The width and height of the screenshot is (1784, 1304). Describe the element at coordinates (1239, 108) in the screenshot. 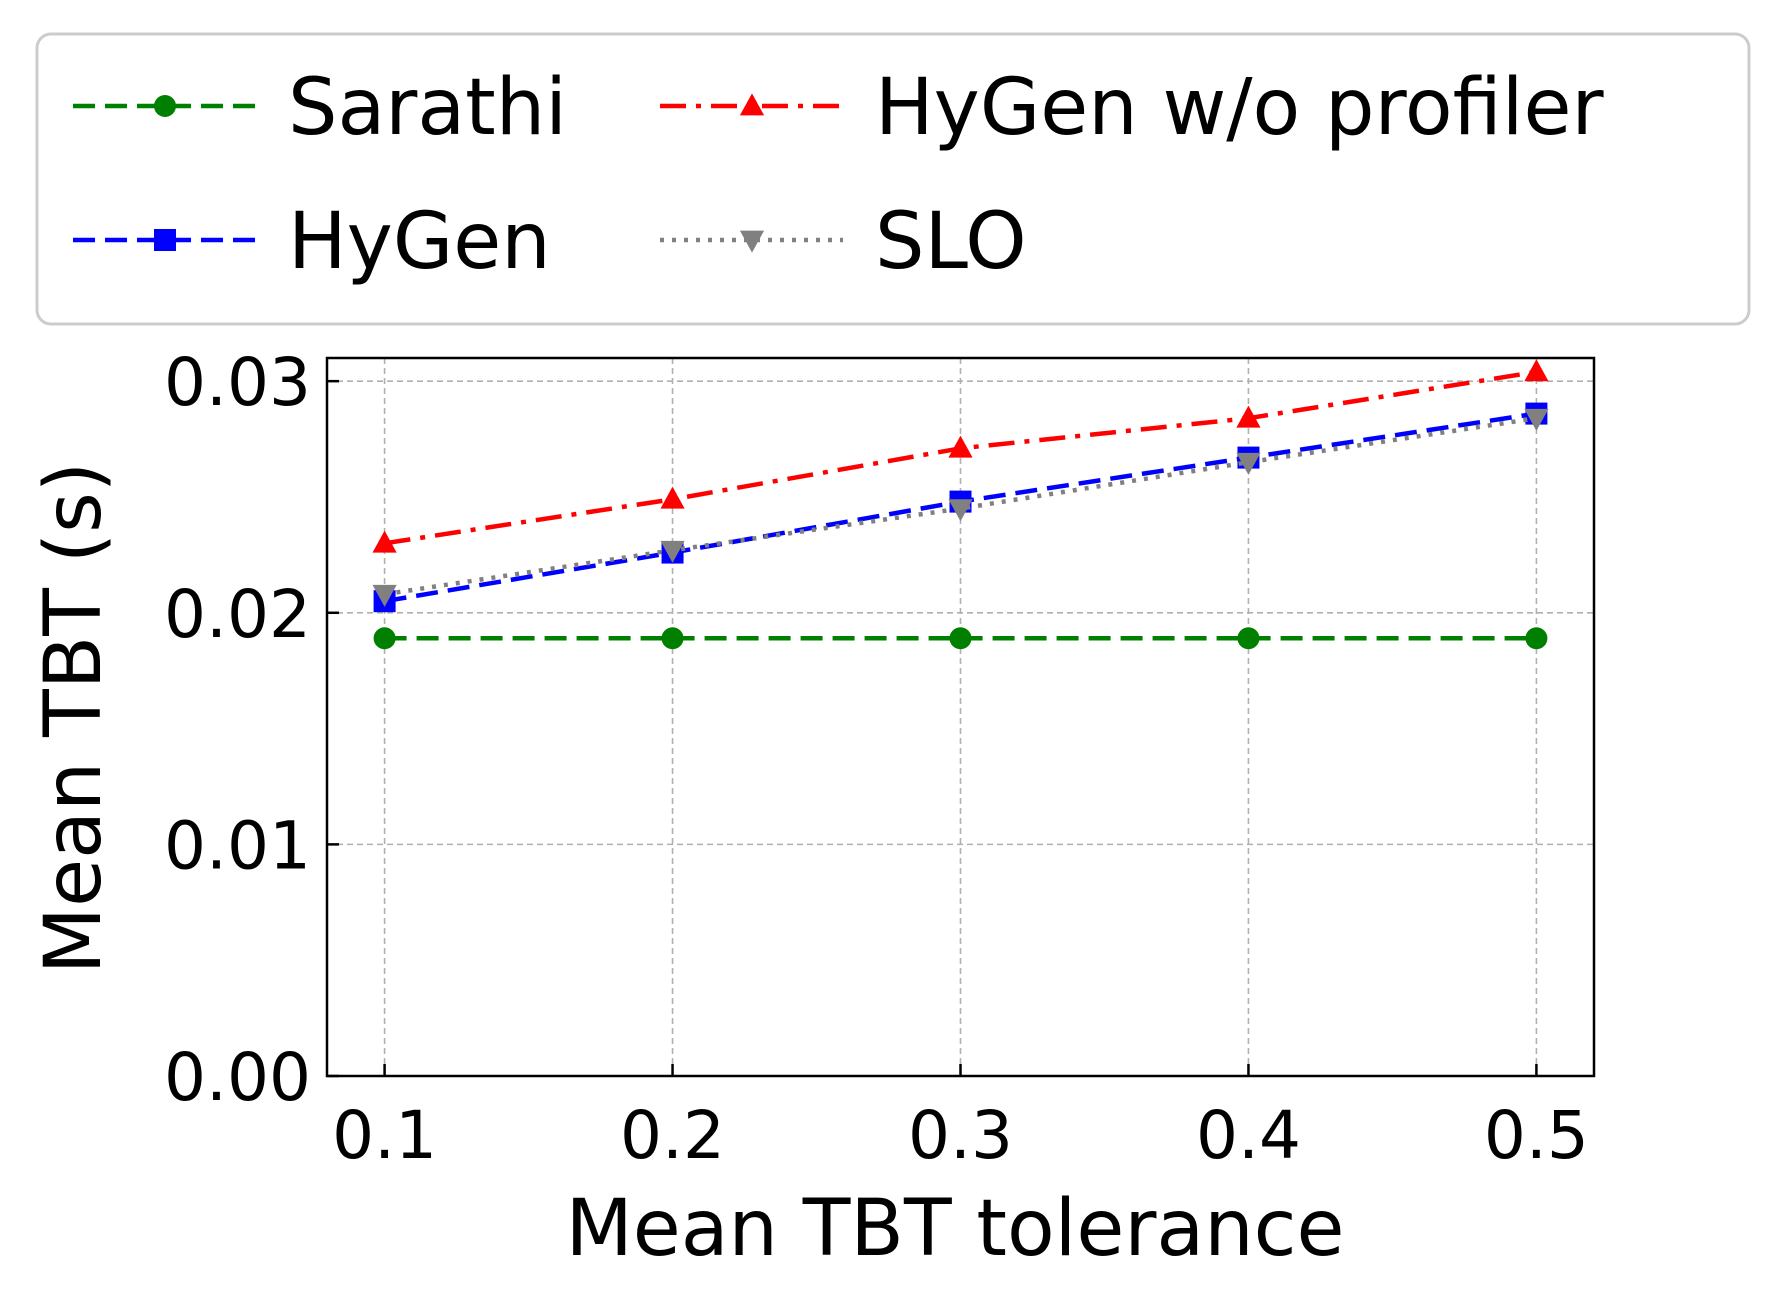

I see `legend-label-hygen-w-o-profiler: HyGen w/o profiler` at that location.